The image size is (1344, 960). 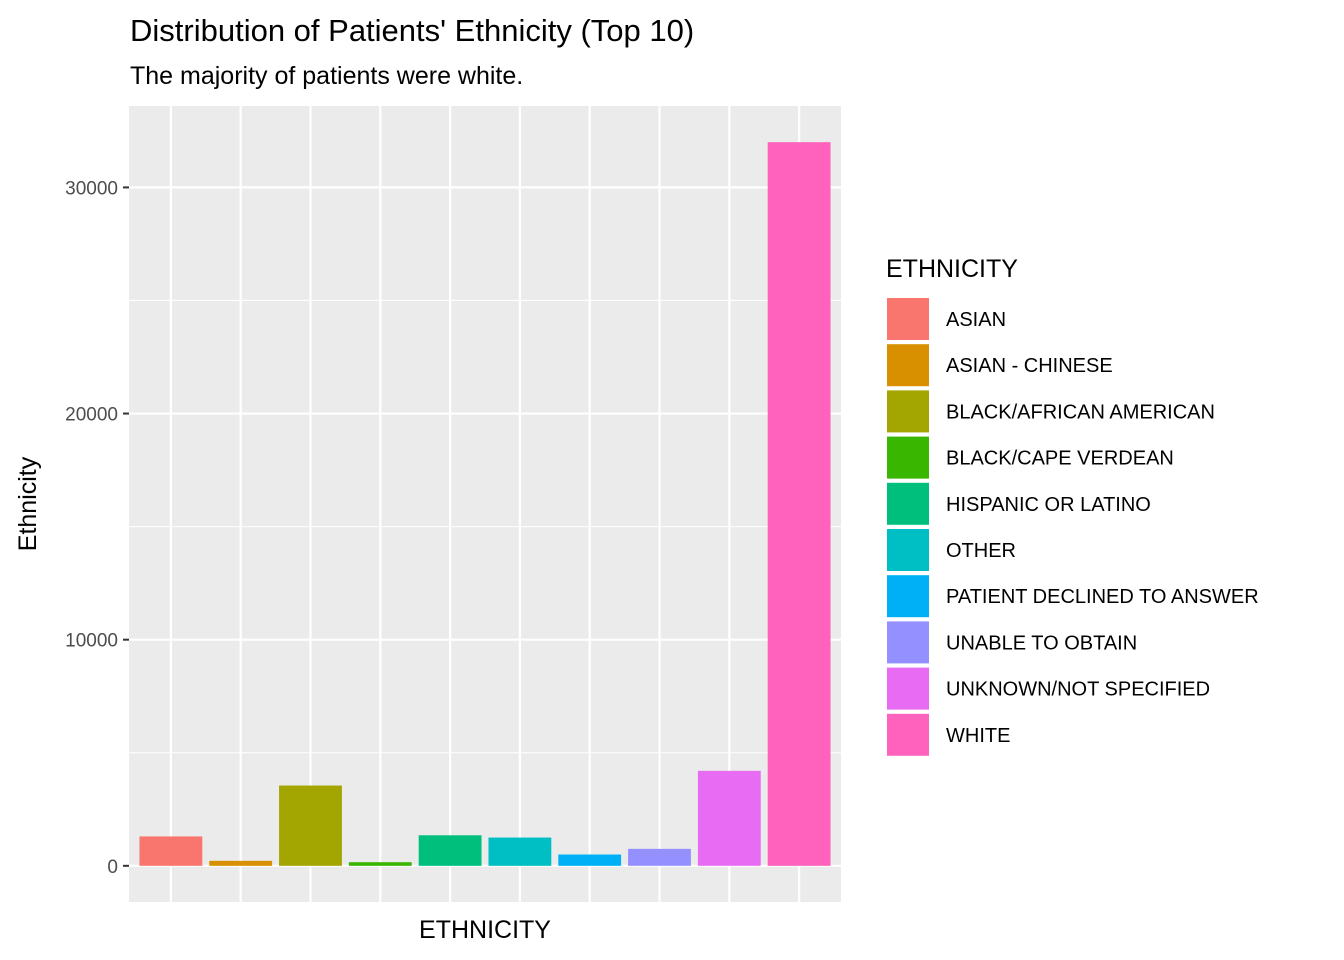 What do you see at coordinates (799, 504) in the screenshot?
I see `bar-white` at bounding box center [799, 504].